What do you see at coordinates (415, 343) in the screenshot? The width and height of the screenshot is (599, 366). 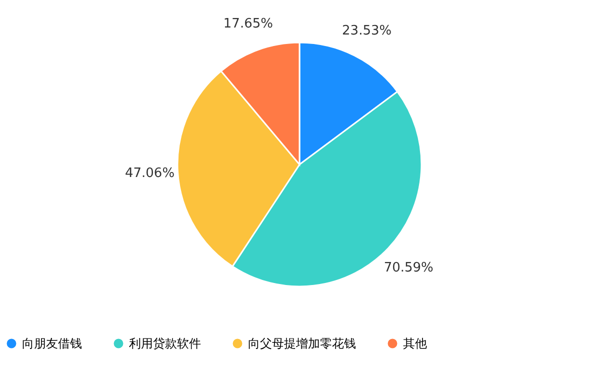 I see `legend-label: 其他` at bounding box center [415, 343].